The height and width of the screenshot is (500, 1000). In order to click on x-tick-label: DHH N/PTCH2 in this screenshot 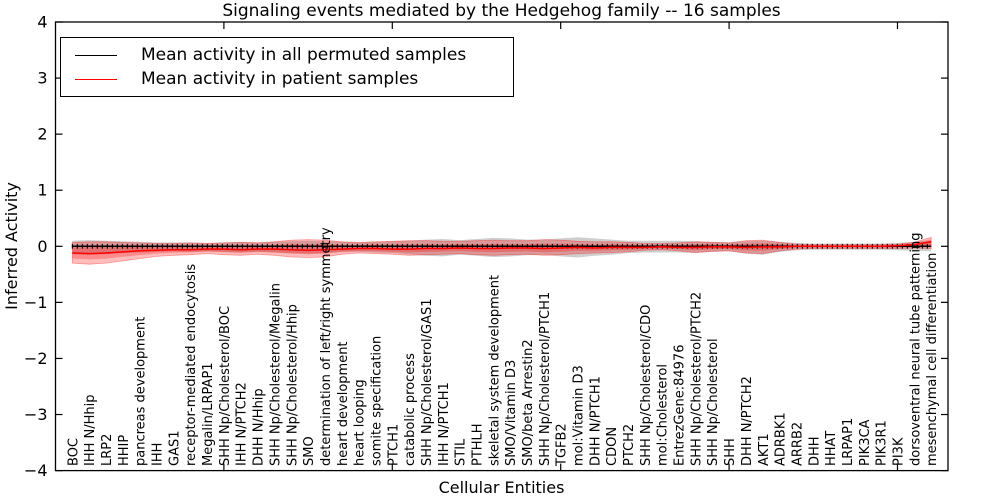, I will do `click(747, 421)`.